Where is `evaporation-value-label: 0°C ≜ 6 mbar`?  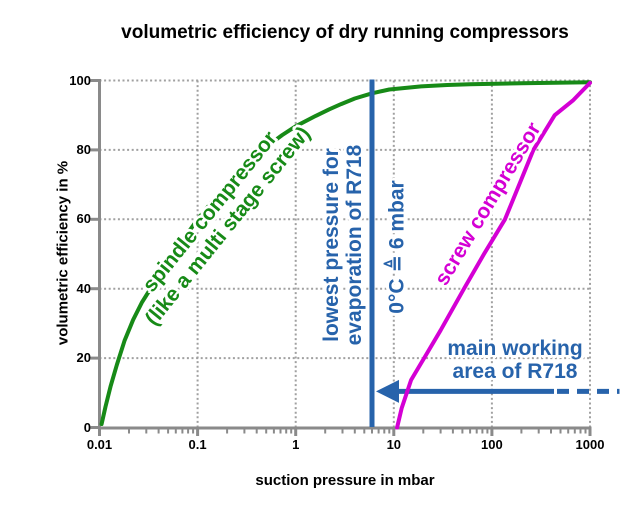 evaporation-value-label: 0°C ≜ 6 mbar is located at coordinates (397, 247).